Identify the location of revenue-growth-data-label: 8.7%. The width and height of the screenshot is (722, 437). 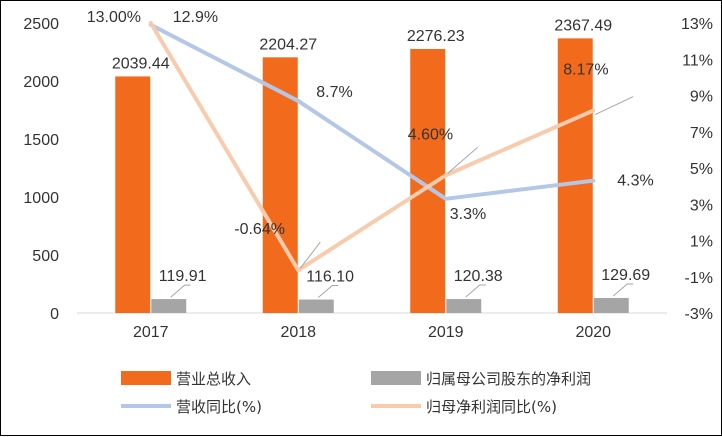
(334, 92).